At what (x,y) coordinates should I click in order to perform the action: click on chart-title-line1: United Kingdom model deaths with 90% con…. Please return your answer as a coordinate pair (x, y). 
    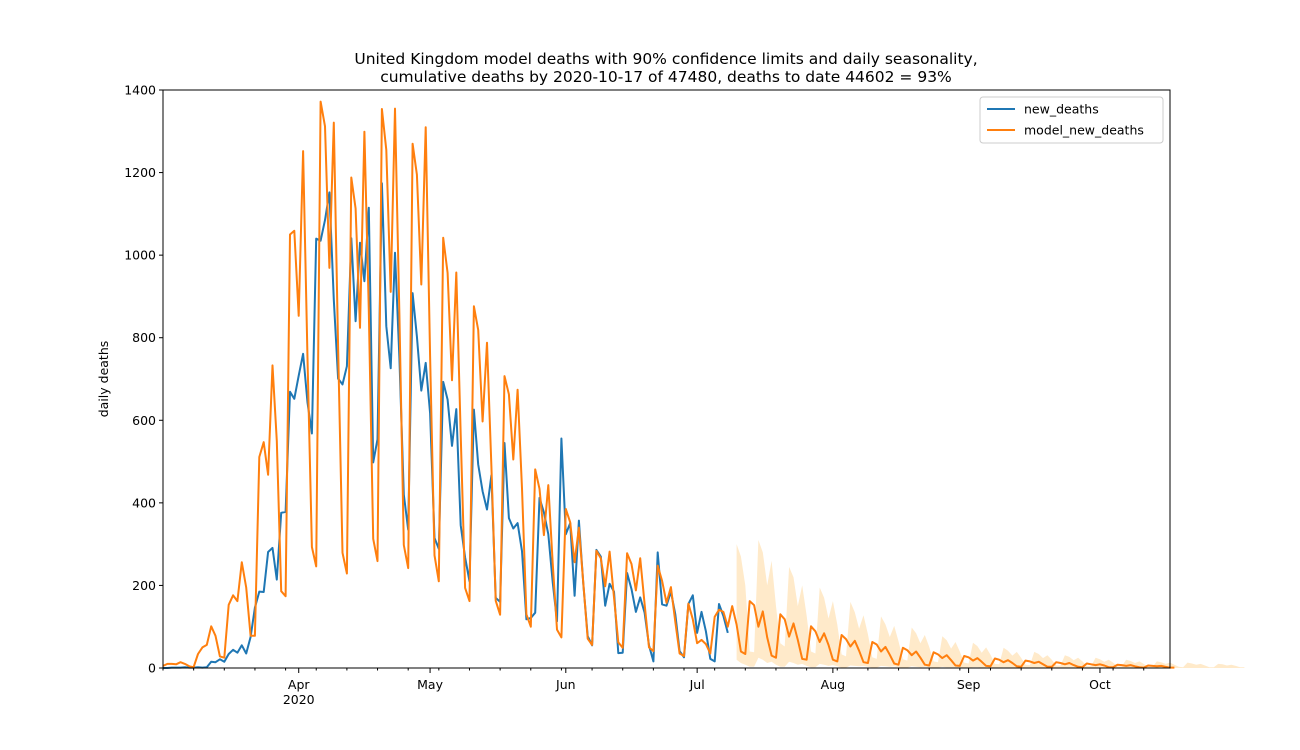
    Looking at the image, I should click on (665, 59).